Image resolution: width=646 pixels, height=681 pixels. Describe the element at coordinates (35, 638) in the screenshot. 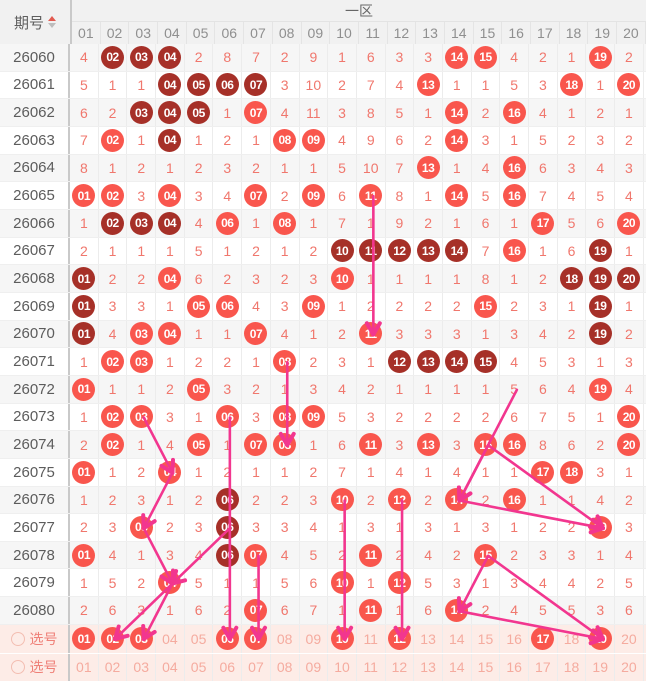

I see `selection-row-header-1: 选号` at that location.